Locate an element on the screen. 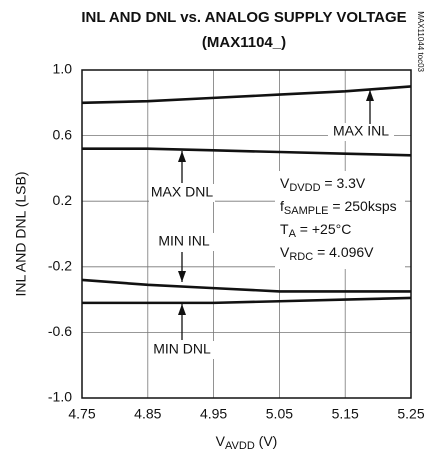 Image resolution: width=428 pixels, height=459 pixels. condition-sub: RDC is located at coordinates (301, 257).